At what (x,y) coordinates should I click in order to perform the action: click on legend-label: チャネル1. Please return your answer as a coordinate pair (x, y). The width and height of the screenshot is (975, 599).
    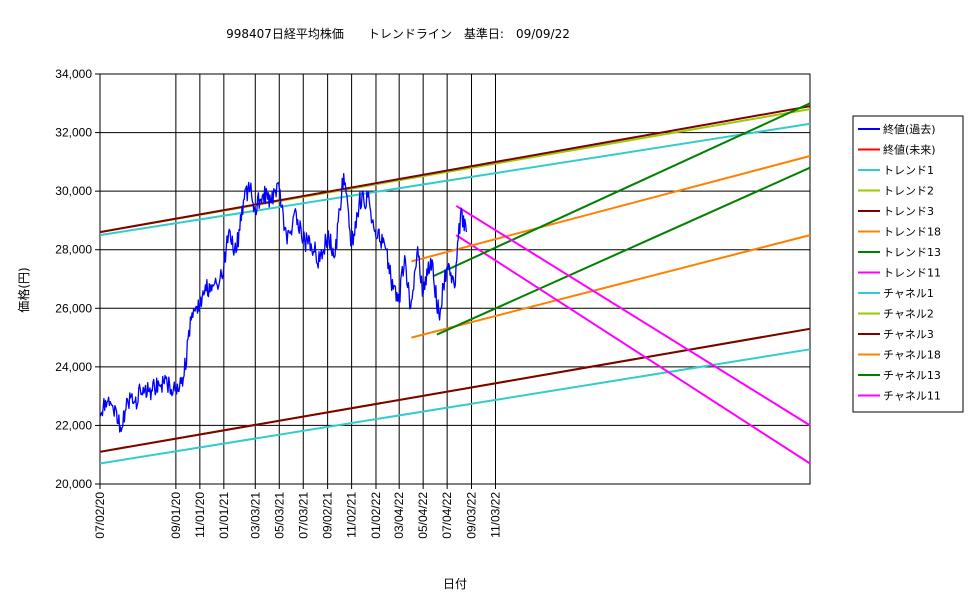
    Looking at the image, I should click on (908, 293).